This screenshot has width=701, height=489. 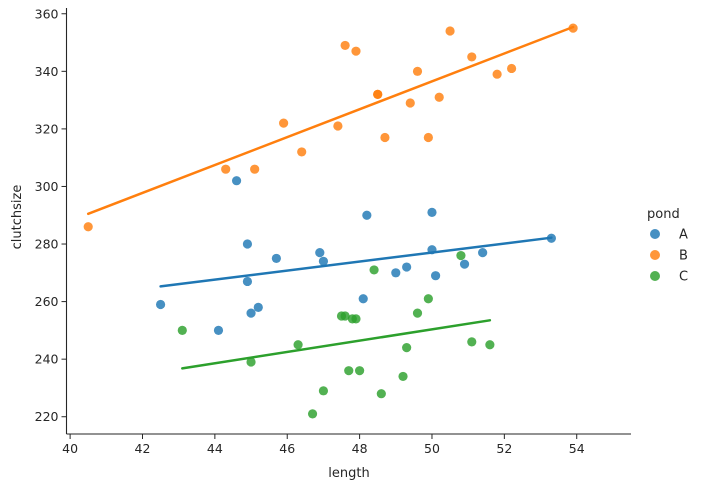 What do you see at coordinates (348, 473) in the screenshot?
I see `x-axis-title: length` at bounding box center [348, 473].